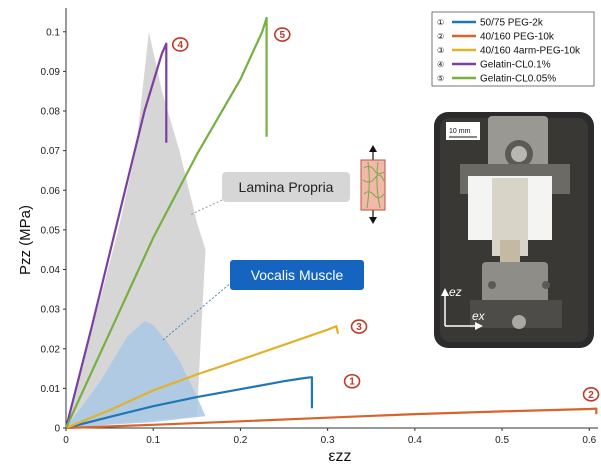 The image size is (601, 466). Describe the element at coordinates (479, 316) in the screenshot. I see `photo-axis-x-label: ex` at that location.